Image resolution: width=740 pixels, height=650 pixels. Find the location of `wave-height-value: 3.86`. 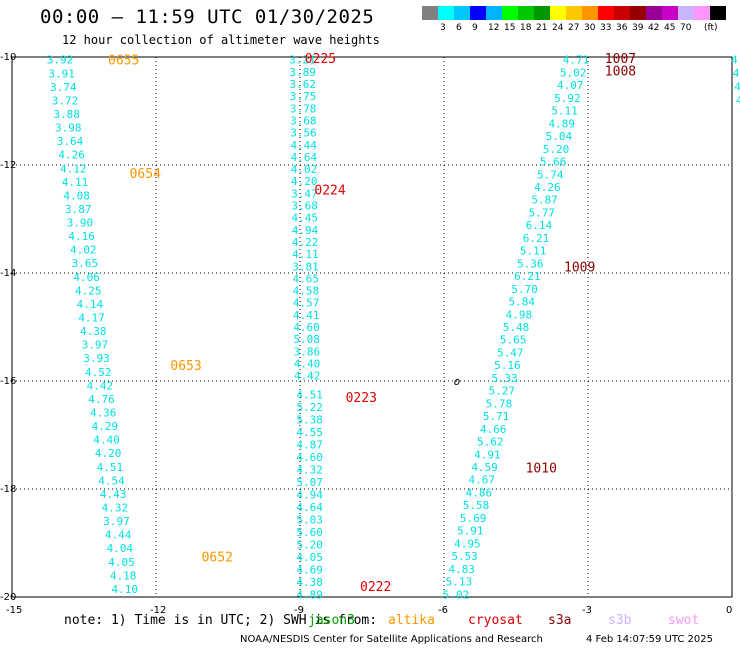

wave-height-value: 3.86 is located at coordinates (307, 351).